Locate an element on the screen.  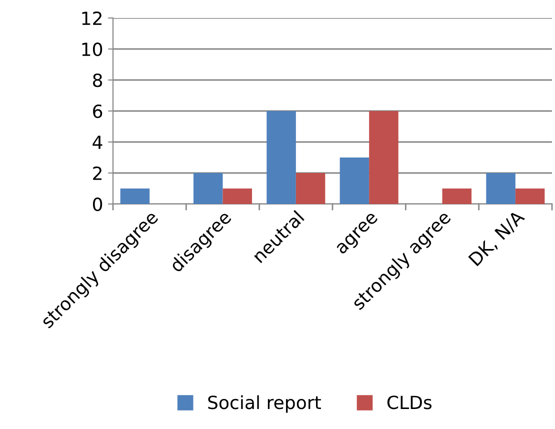
y-tick-label: 4 is located at coordinates (97, 142).